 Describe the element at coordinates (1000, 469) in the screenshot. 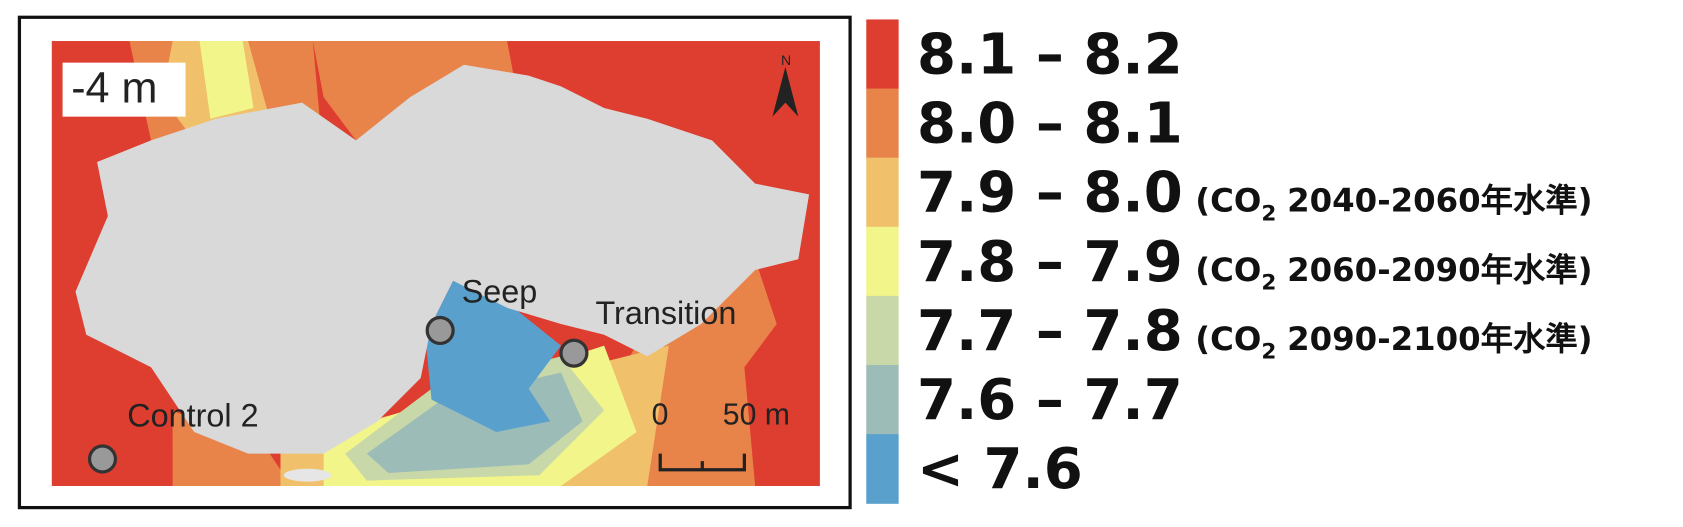

I see `legend-label: < 7.6` at that location.